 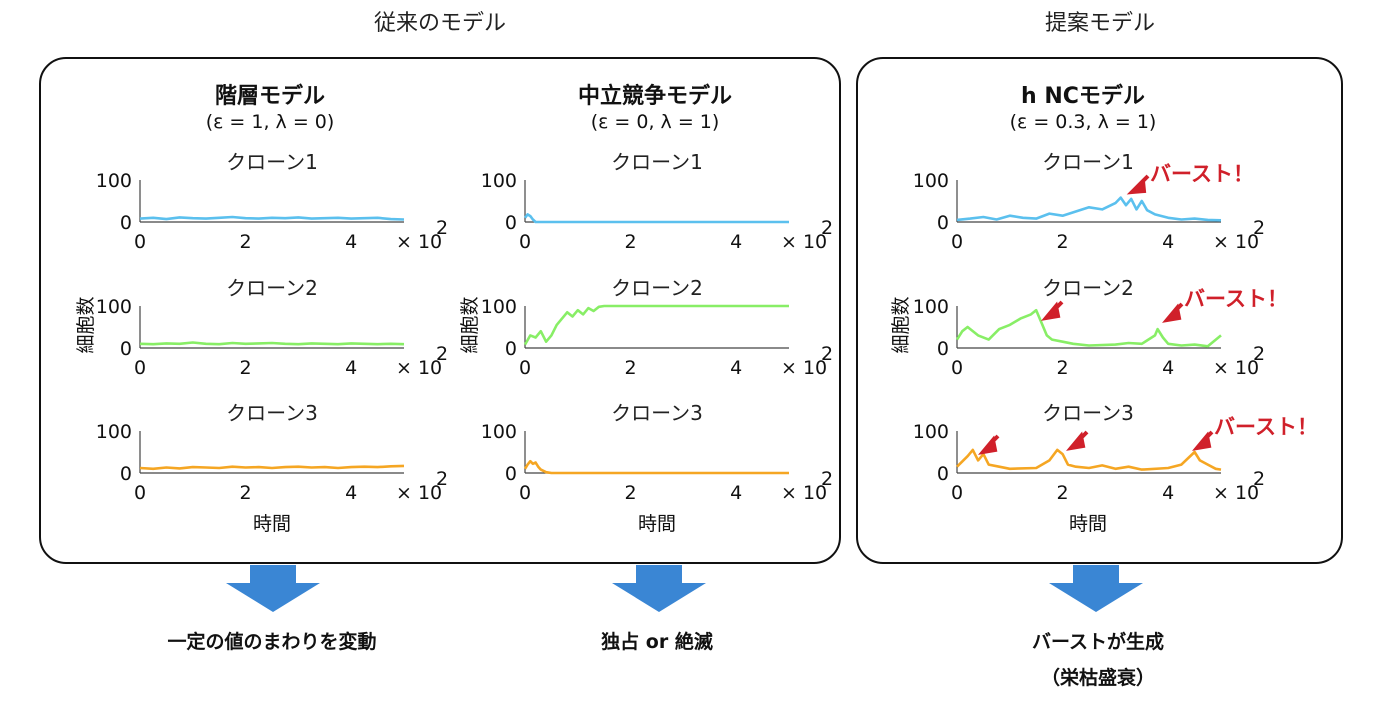 I want to click on x-exponent-power-m1-c1: 2, so click(x=442, y=228).